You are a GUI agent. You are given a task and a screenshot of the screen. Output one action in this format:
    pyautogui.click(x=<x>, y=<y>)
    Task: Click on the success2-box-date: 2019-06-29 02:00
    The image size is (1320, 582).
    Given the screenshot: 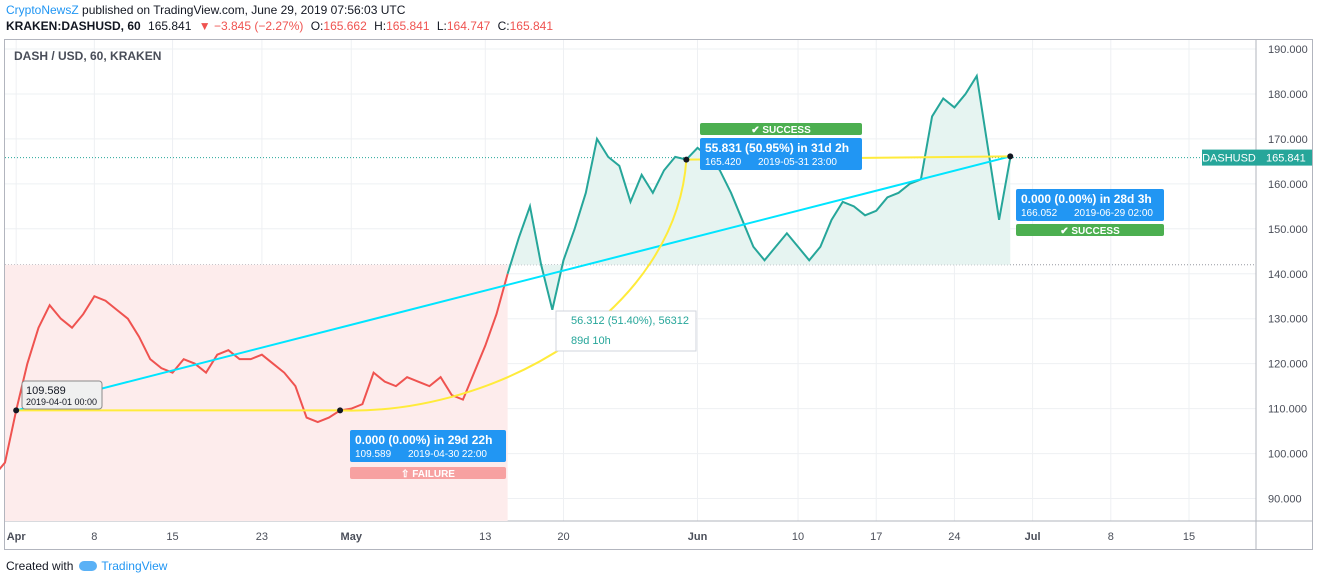 What is the action you would take?
    pyautogui.click(x=1113, y=213)
    